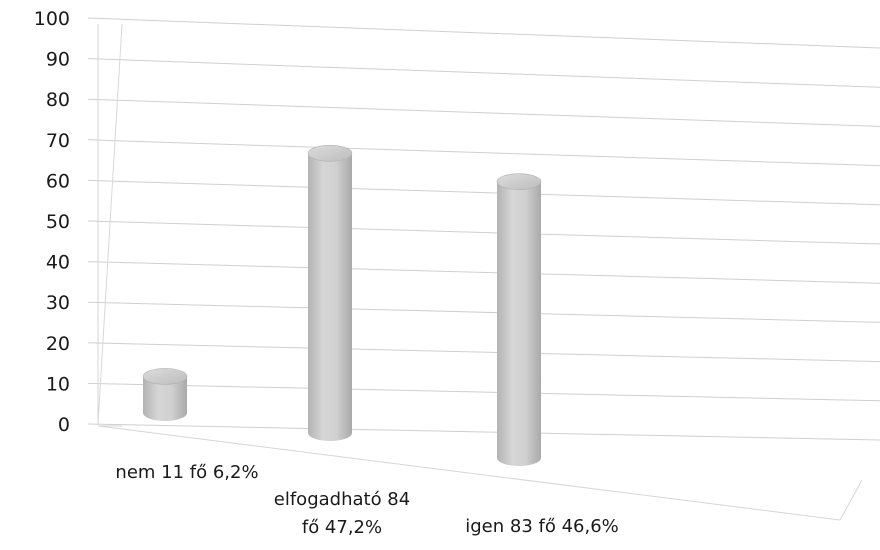 Image resolution: width=880 pixels, height=550 pixels. What do you see at coordinates (58, 344) in the screenshot?
I see `y-tick-label: 20` at bounding box center [58, 344].